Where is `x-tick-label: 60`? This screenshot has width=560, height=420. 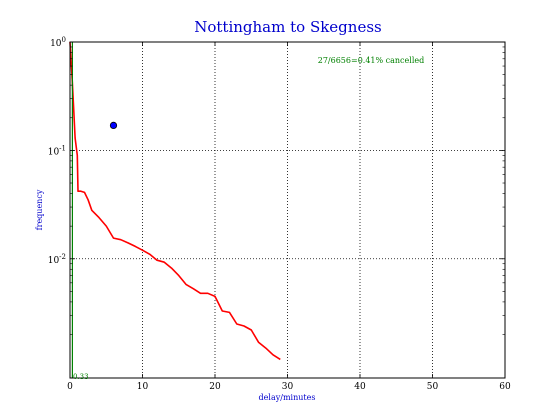 x-tick-label: 60 is located at coordinates (505, 387).